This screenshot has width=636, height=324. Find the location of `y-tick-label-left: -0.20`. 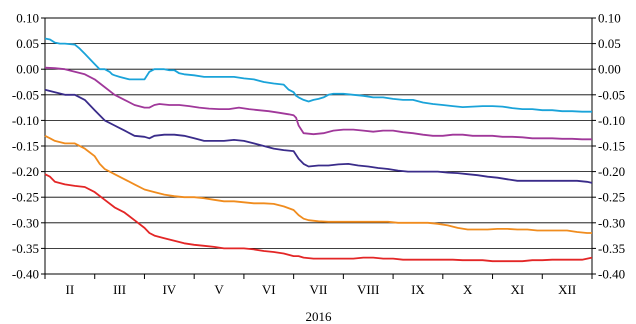

y-tick-label-left: -0.20 is located at coordinates (25, 171).